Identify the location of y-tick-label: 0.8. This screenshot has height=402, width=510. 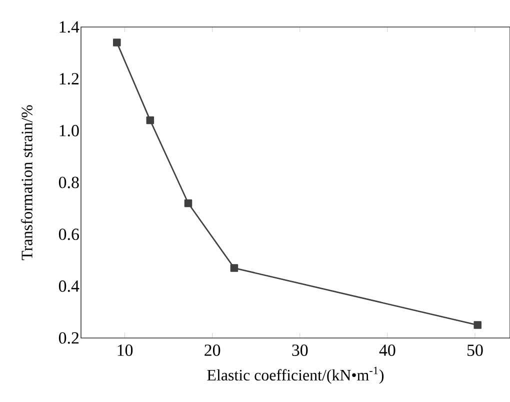
(68, 182).